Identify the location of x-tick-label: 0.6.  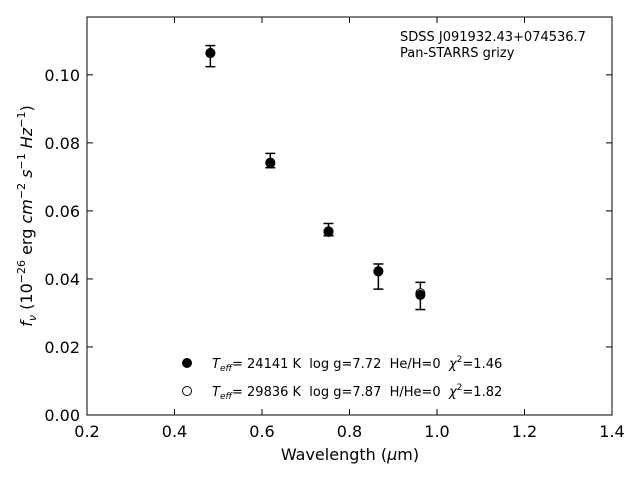
(261, 431).